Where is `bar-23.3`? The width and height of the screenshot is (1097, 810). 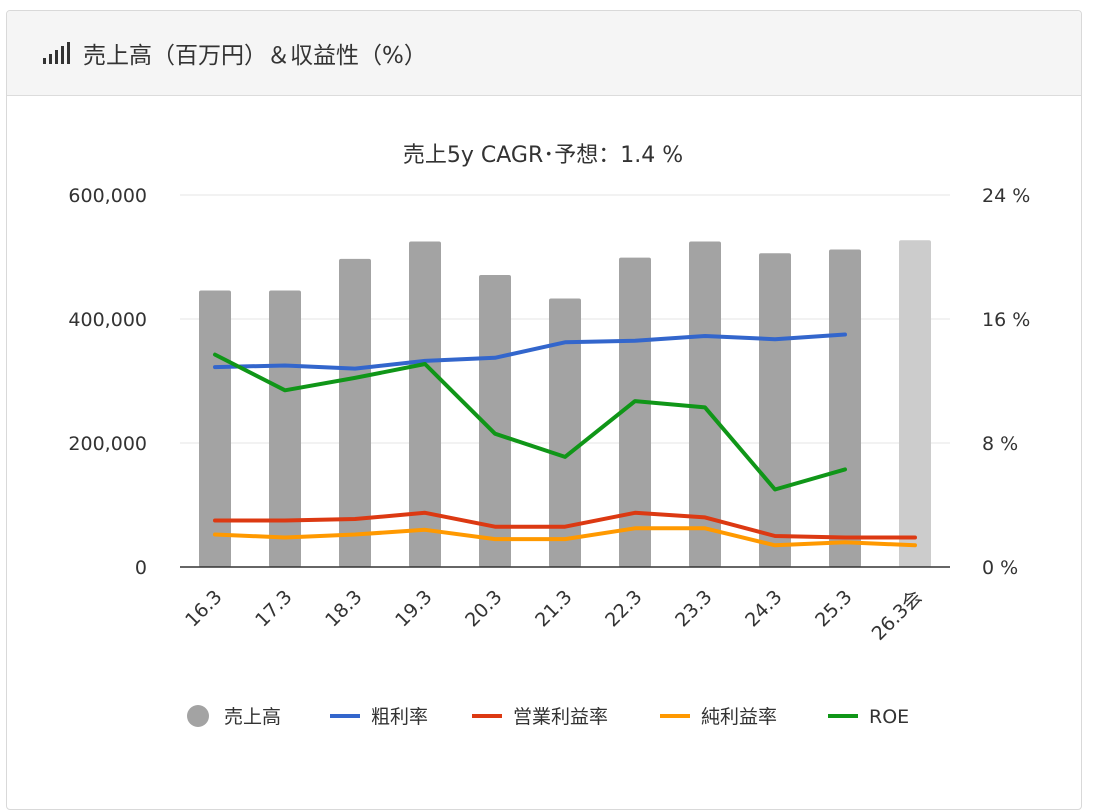
bar-23.3 is located at coordinates (705, 404).